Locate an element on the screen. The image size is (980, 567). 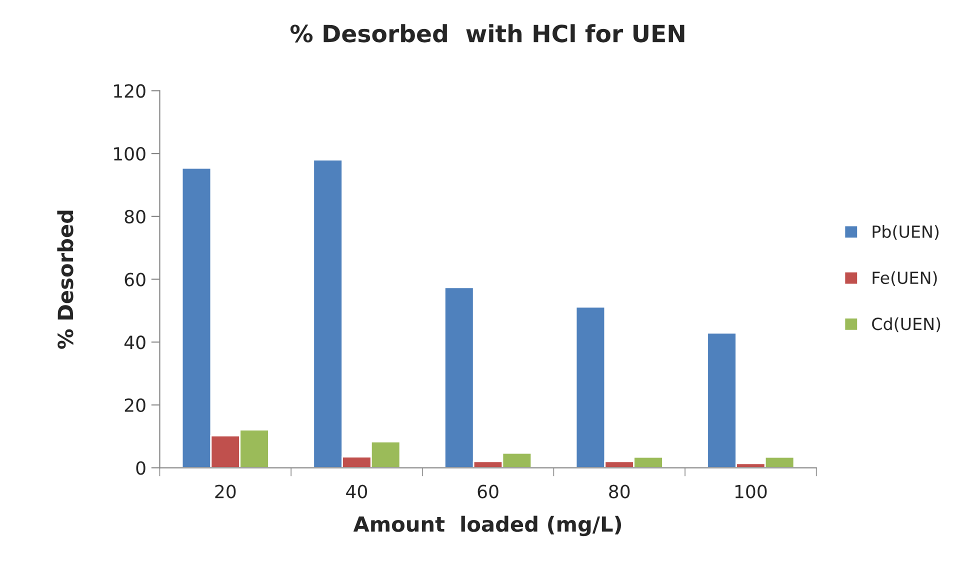
x-tick-label: 80 is located at coordinates (619, 491).